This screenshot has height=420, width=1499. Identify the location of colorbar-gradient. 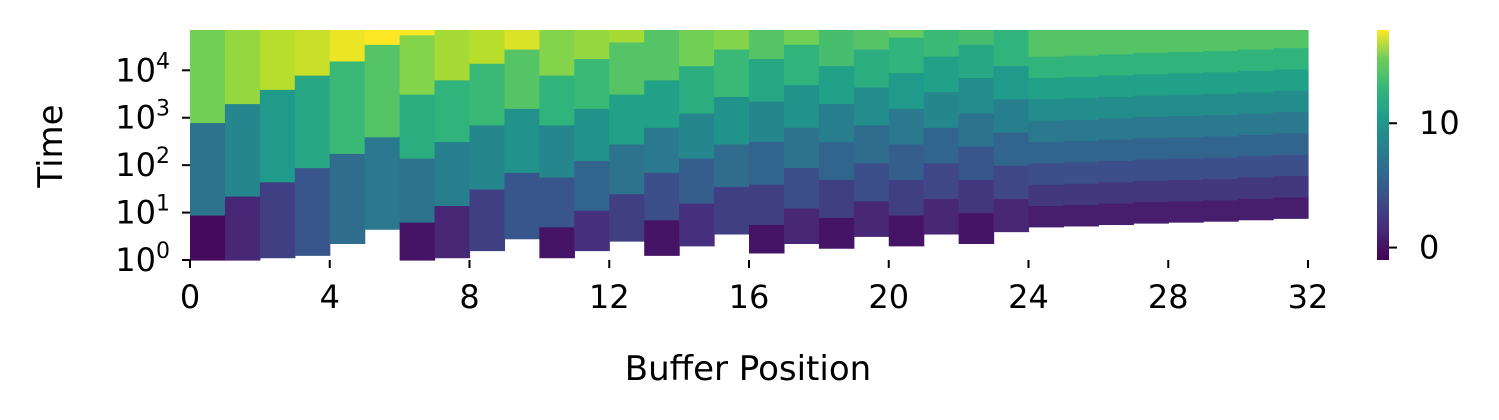
(1383, 145).